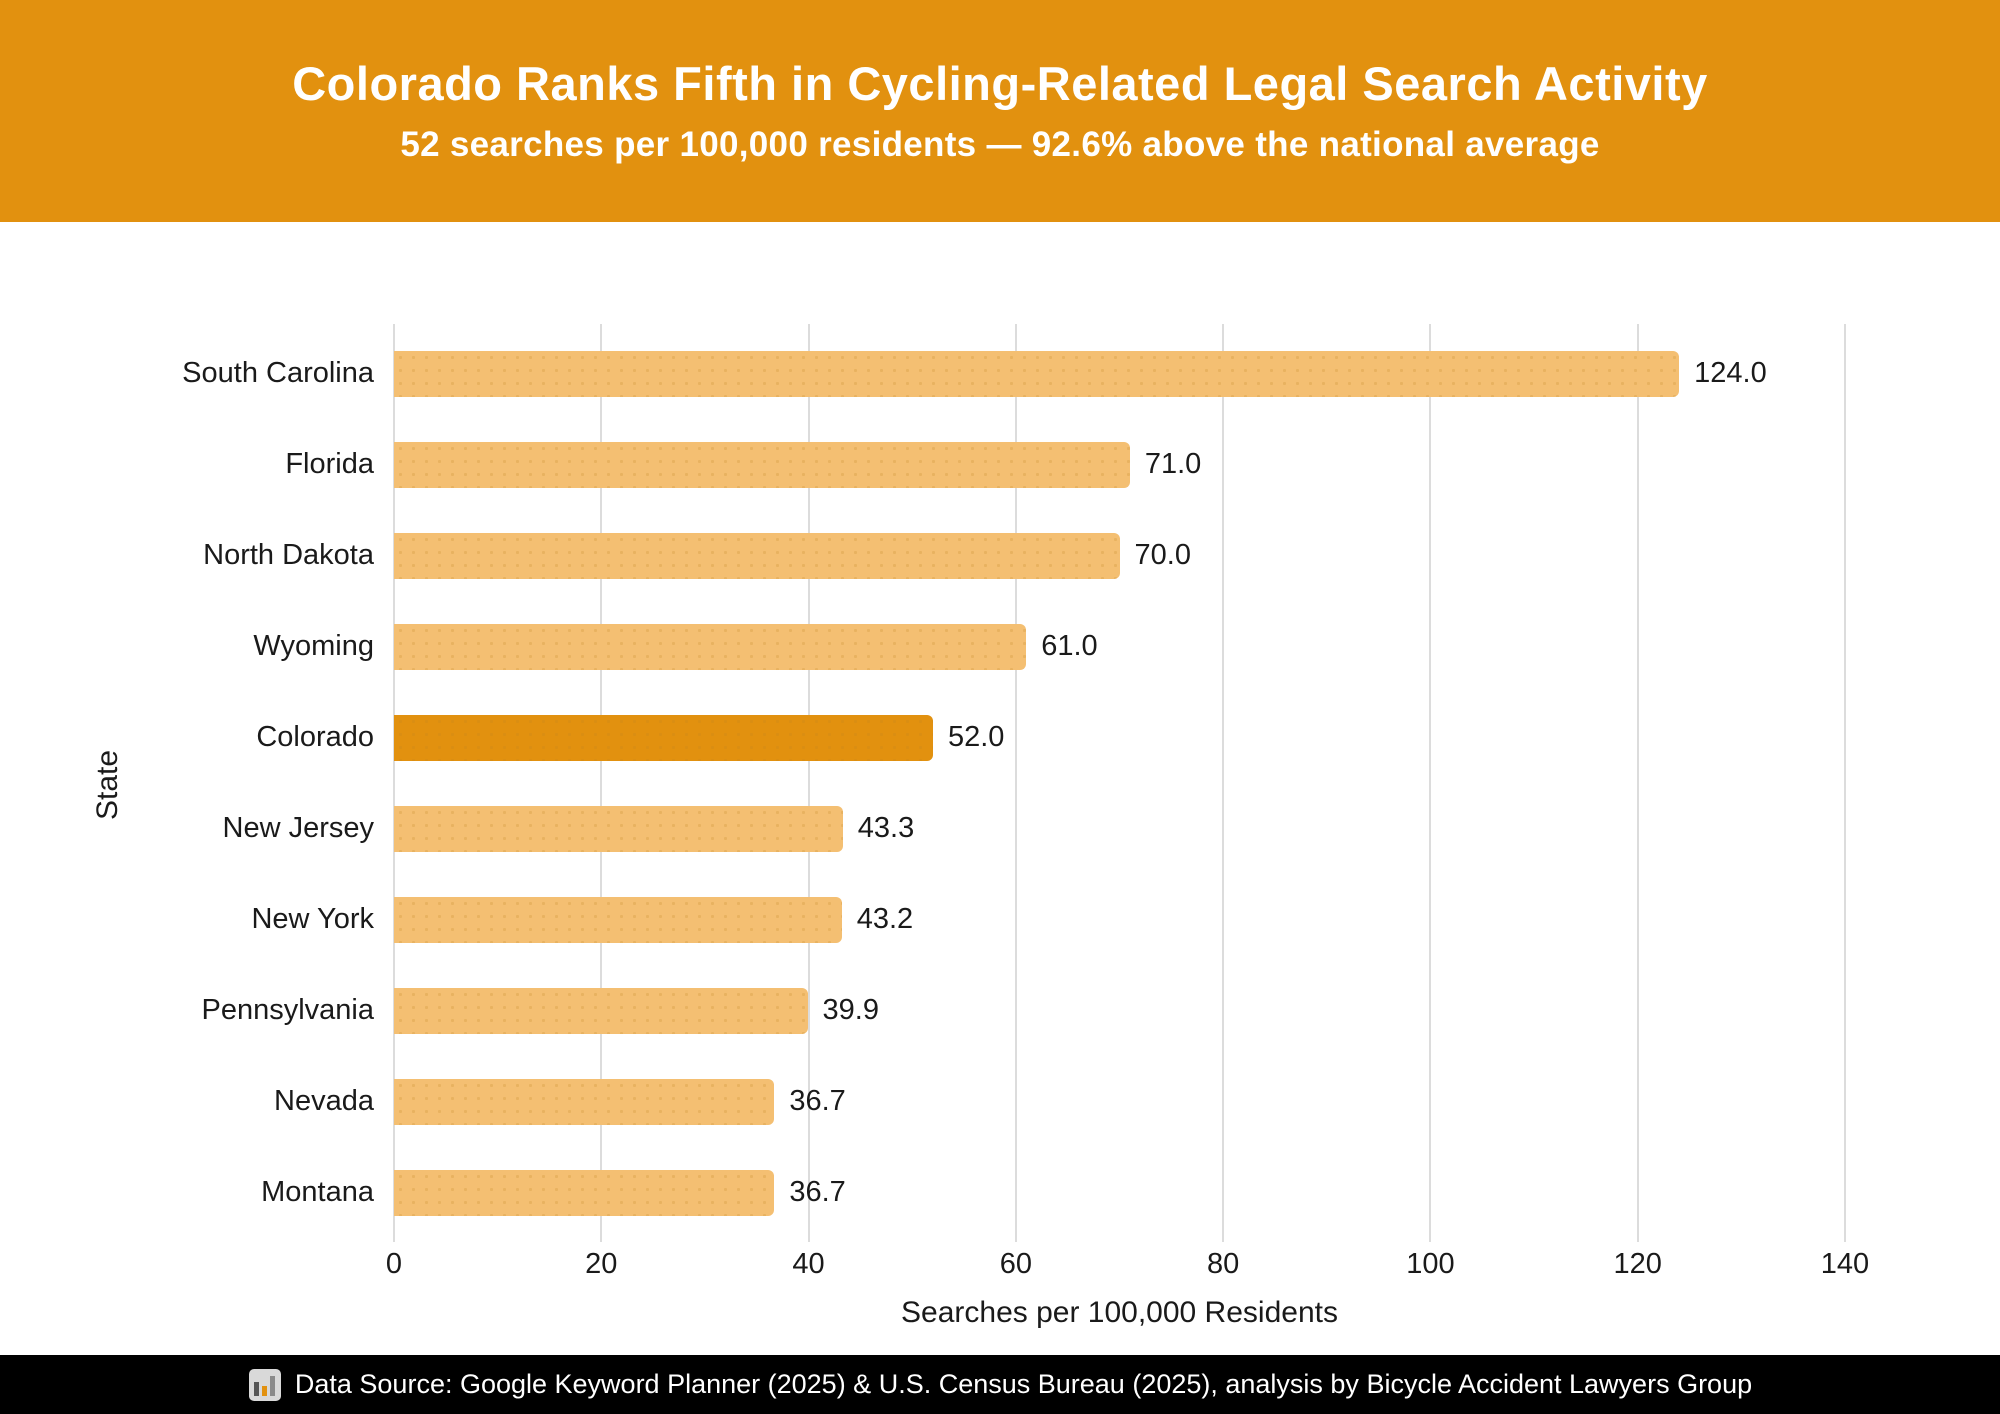  What do you see at coordinates (317, 1192) in the screenshot?
I see `state-label: Montana` at bounding box center [317, 1192].